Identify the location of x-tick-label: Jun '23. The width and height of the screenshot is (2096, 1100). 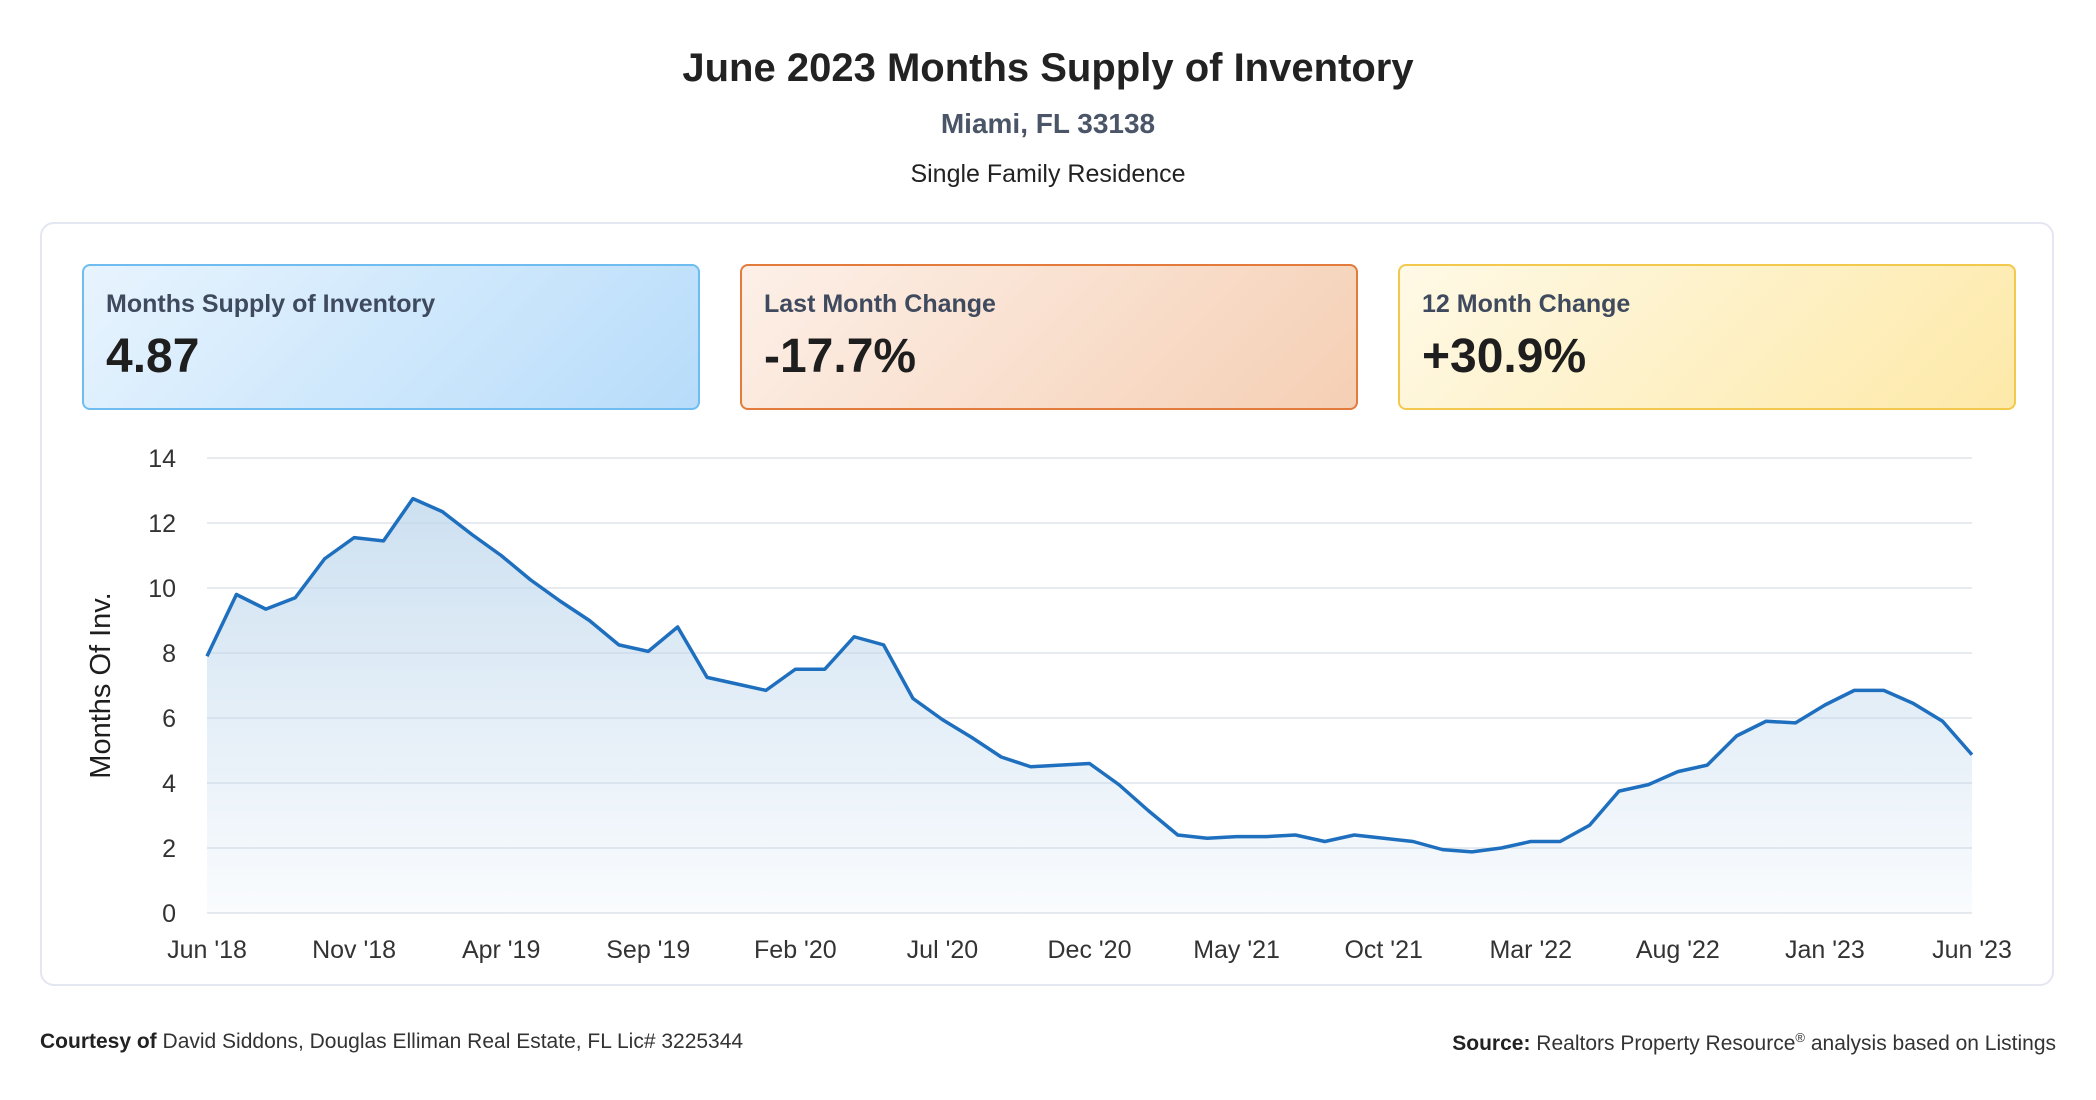
(1972, 950).